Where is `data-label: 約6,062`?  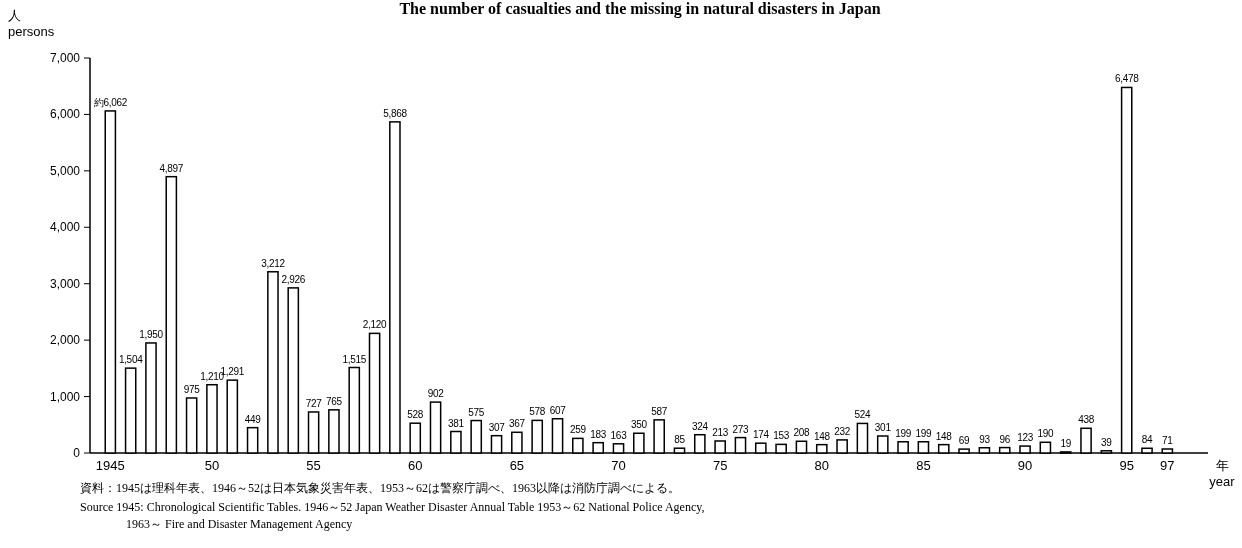
data-label: 約6,062 is located at coordinates (110, 102).